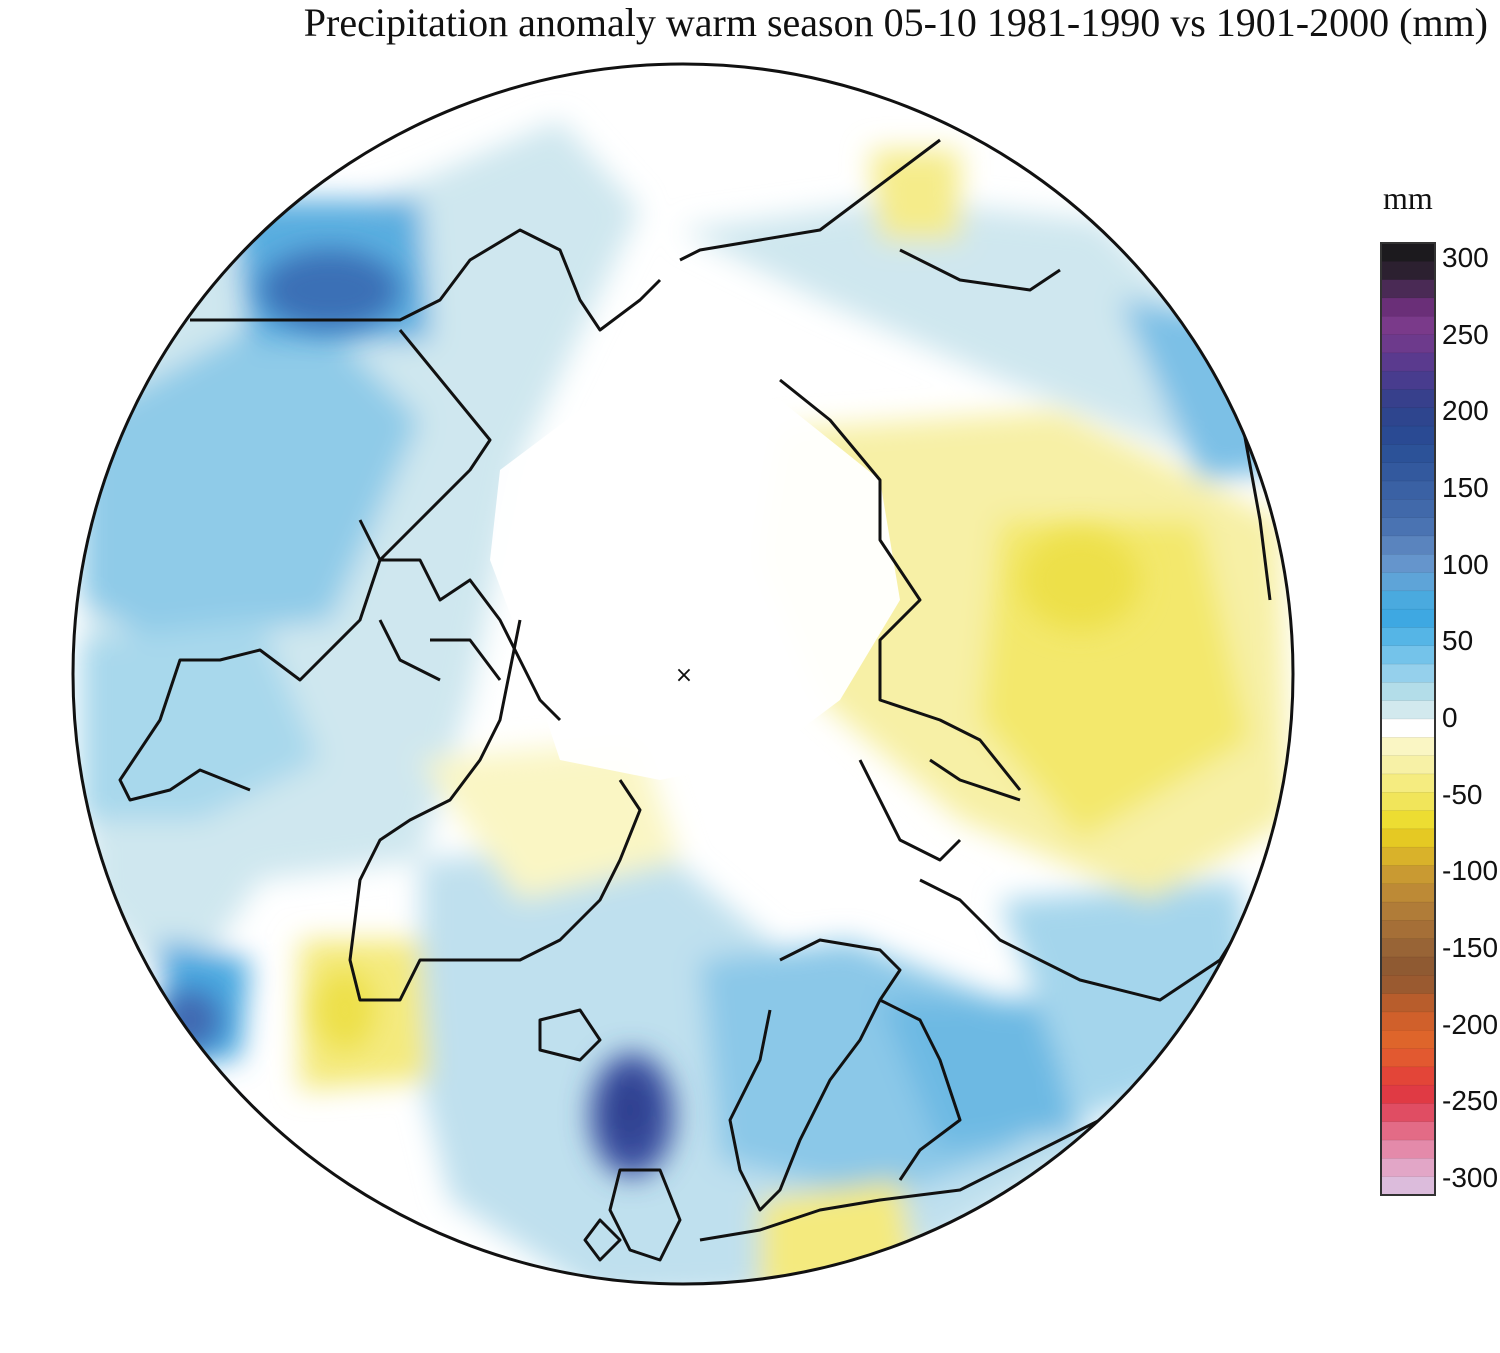 This screenshot has height=1353, width=1500. What do you see at coordinates (915, 195) in the screenshot?
I see `anomaly-region-alaska` at bounding box center [915, 195].